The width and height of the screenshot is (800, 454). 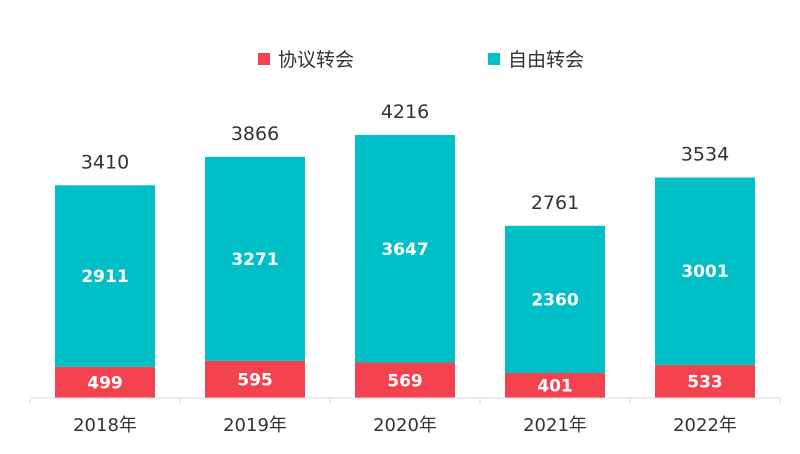 What do you see at coordinates (705, 425) in the screenshot?
I see `x-tick-label: 2022年` at bounding box center [705, 425].